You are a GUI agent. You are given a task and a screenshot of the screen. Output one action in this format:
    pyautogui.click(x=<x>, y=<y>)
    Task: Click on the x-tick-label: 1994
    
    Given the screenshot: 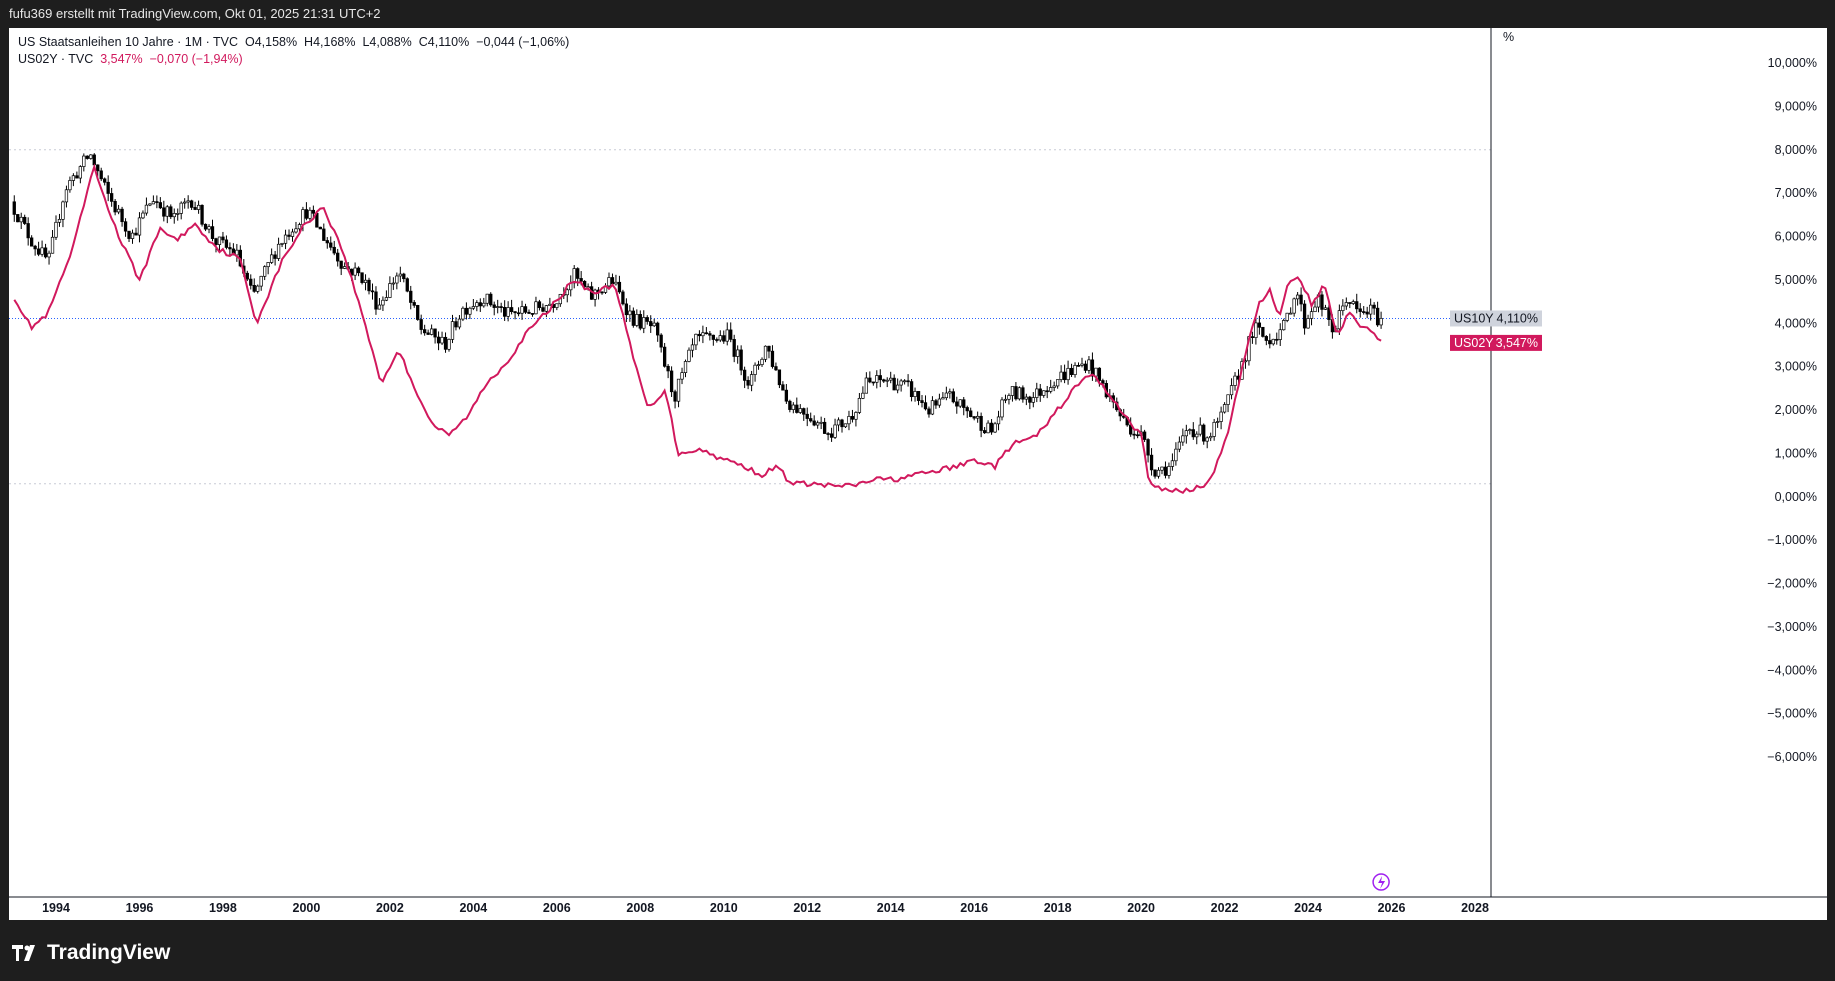 What is the action you would take?
    pyautogui.click(x=56, y=908)
    